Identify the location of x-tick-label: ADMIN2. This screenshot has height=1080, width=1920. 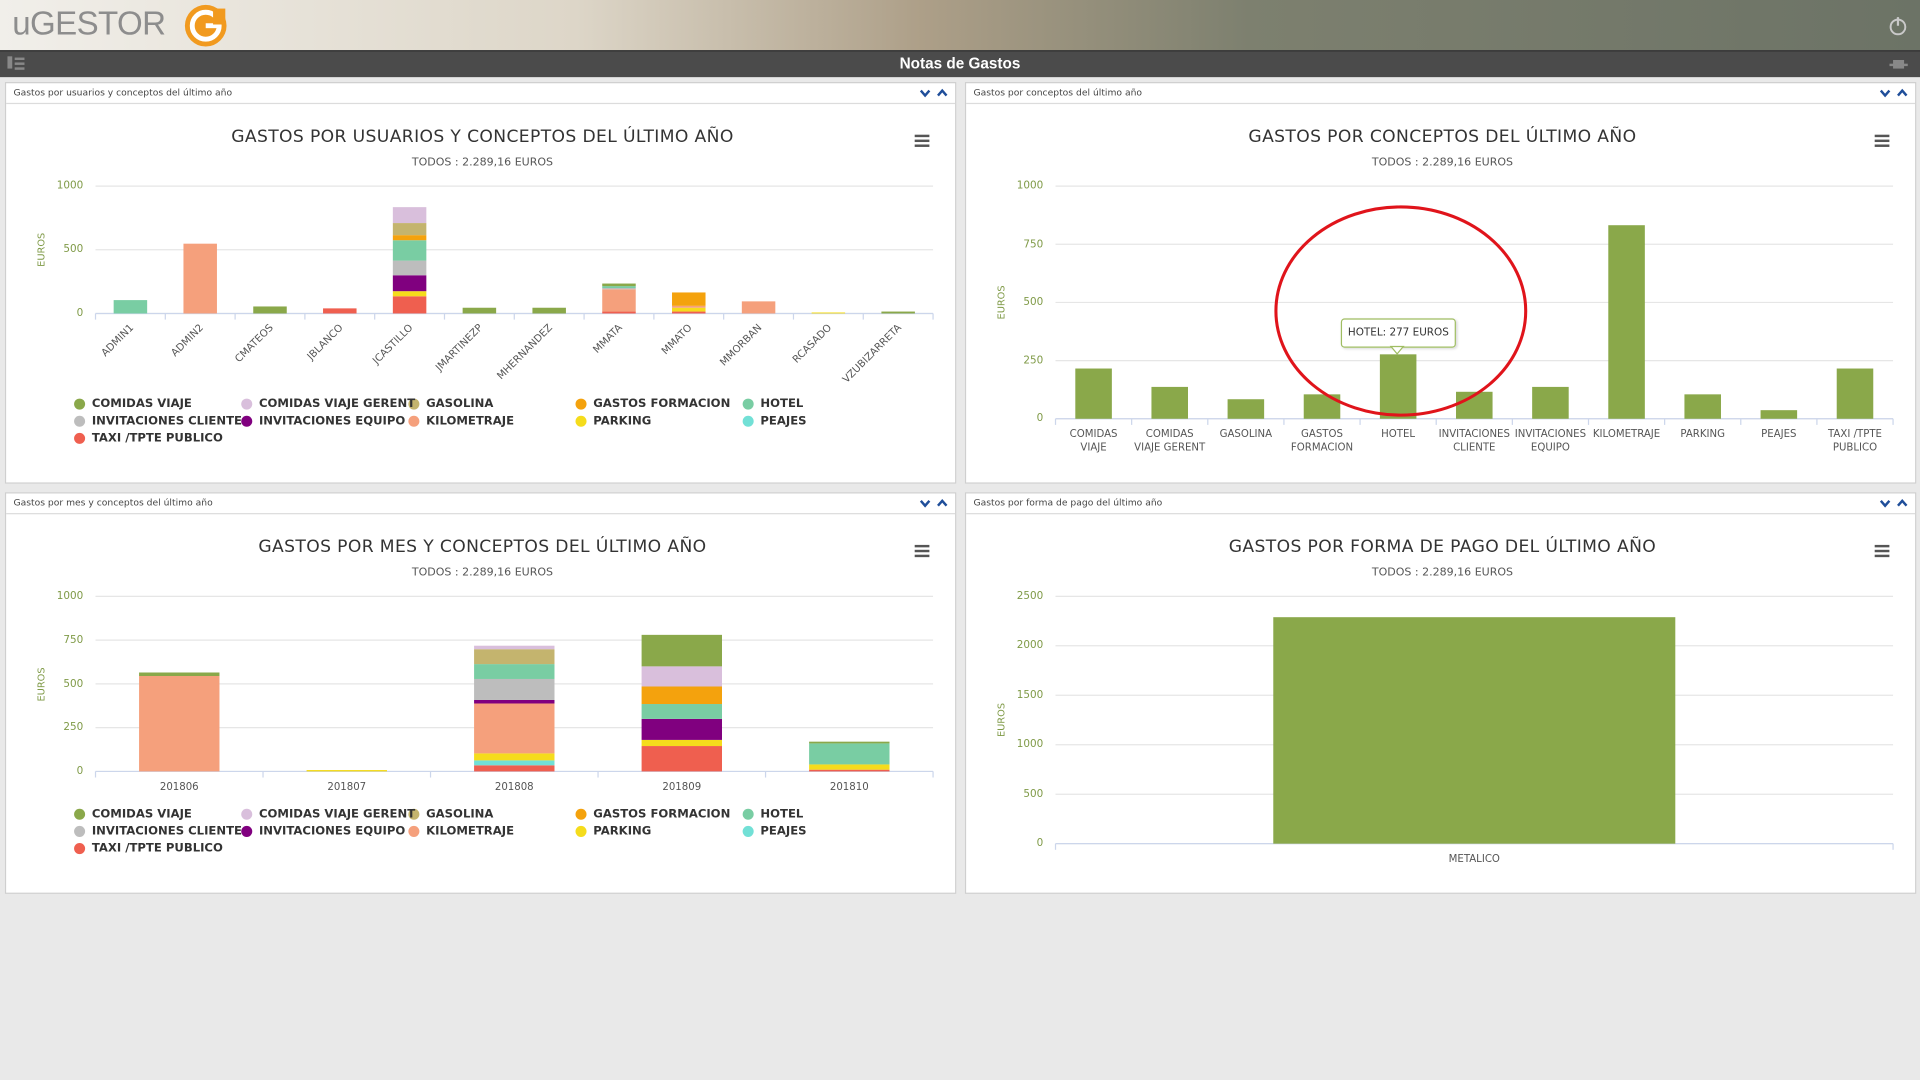
(188, 341).